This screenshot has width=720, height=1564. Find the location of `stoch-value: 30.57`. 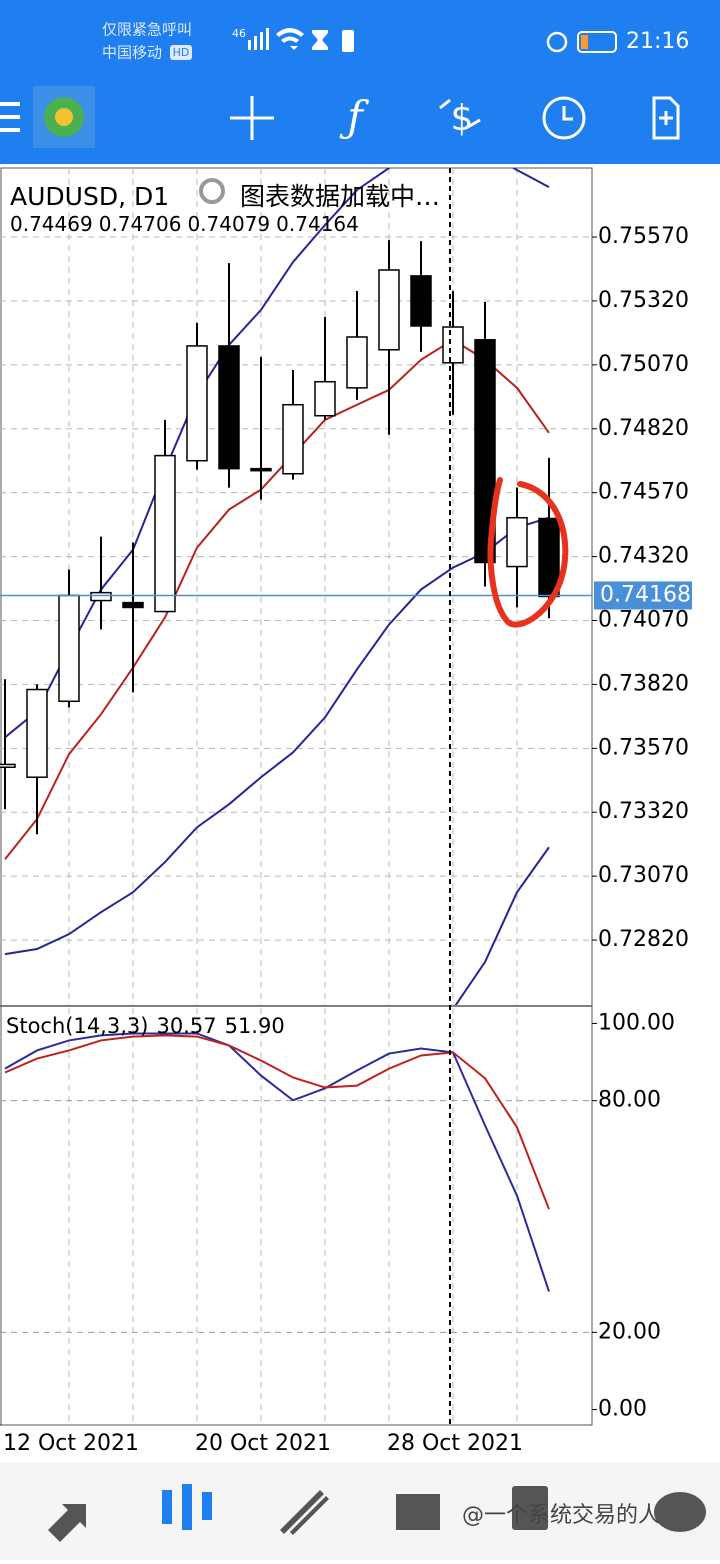

stoch-value: 30.57 is located at coordinates (186, 1026).